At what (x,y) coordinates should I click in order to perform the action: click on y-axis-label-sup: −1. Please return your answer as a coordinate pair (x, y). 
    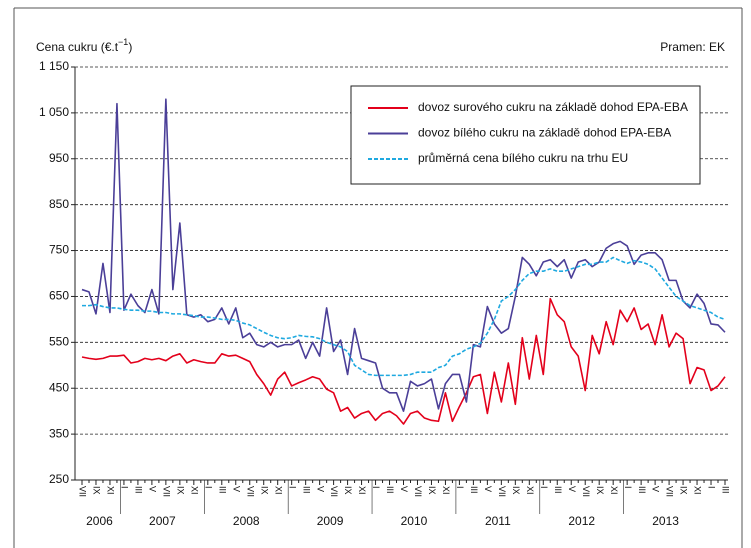
    Looking at the image, I should click on (123, 42).